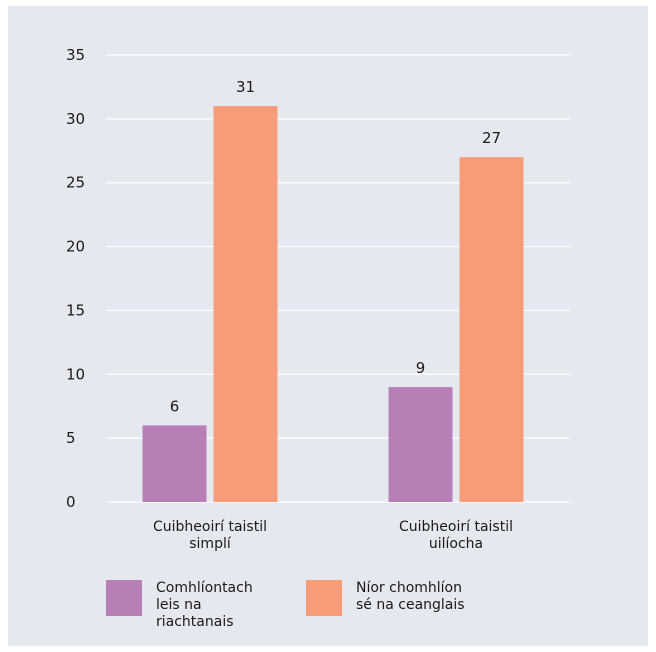  Describe the element at coordinates (75, 310) in the screenshot. I see `y-tick-label: 15` at that location.